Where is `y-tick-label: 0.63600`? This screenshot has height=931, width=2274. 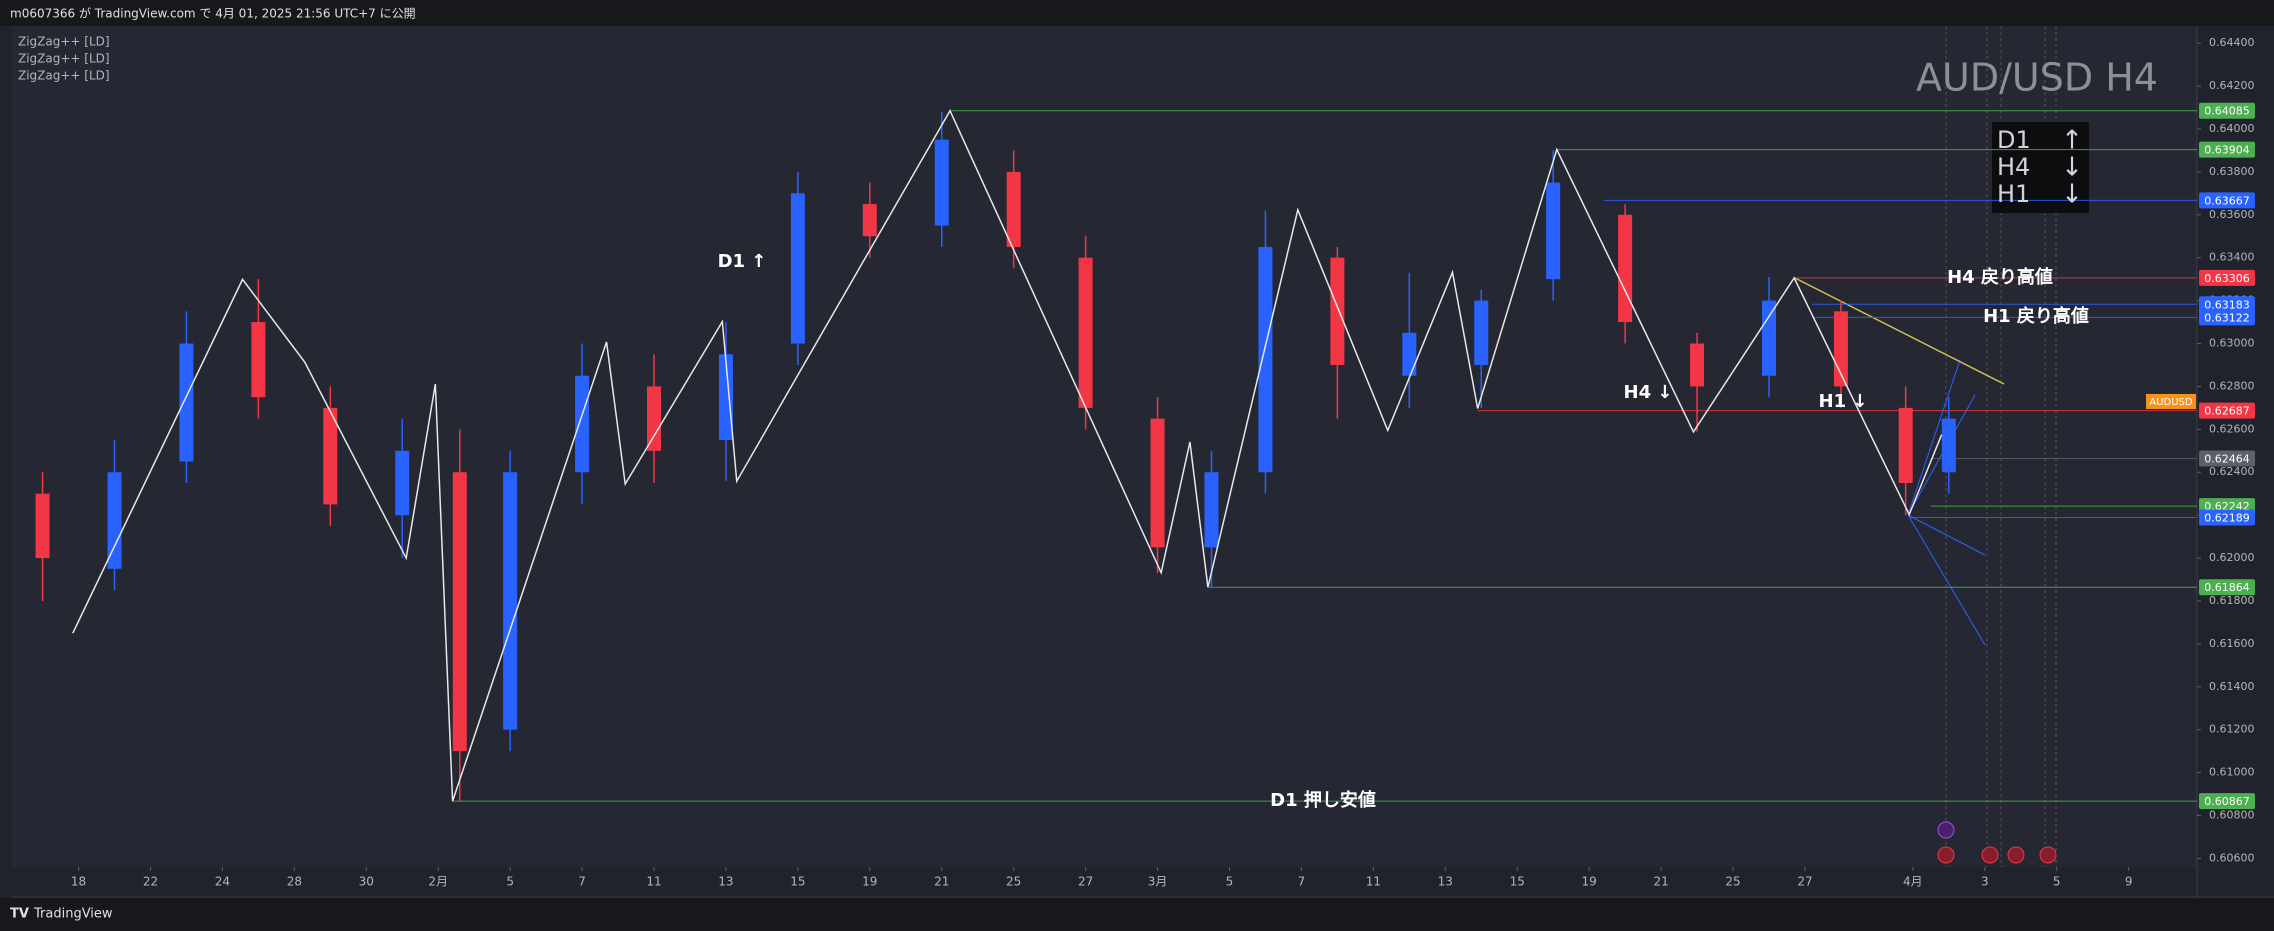 y-tick-label: 0.63600 is located at coordinates (2232, 214).